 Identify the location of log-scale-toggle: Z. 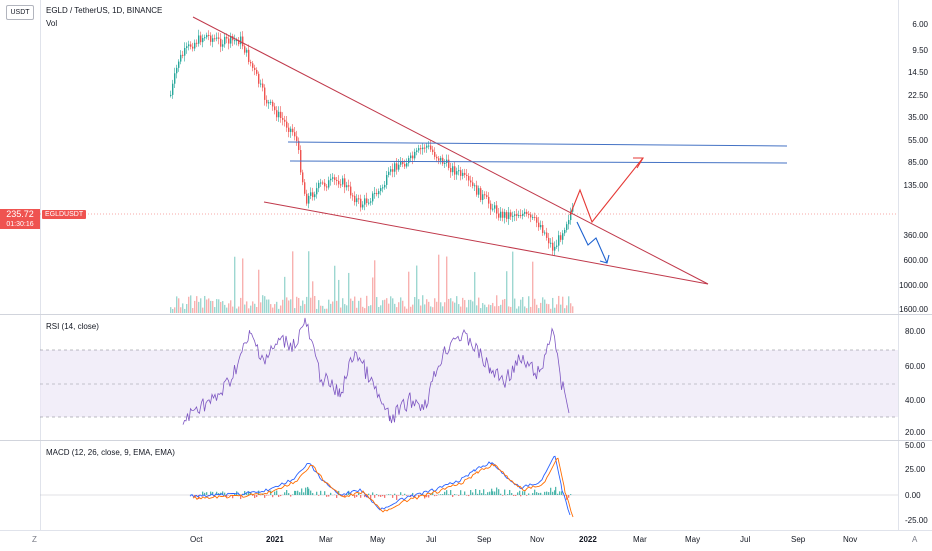
(34, 539).